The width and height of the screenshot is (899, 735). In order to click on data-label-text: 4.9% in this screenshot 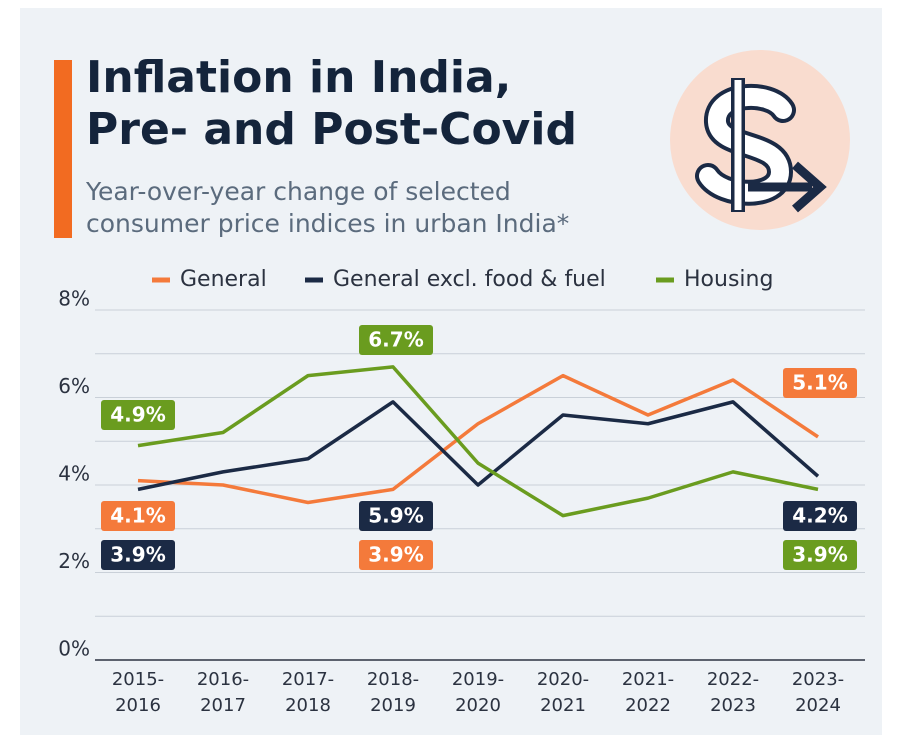, I will do `click(137, 415)`.